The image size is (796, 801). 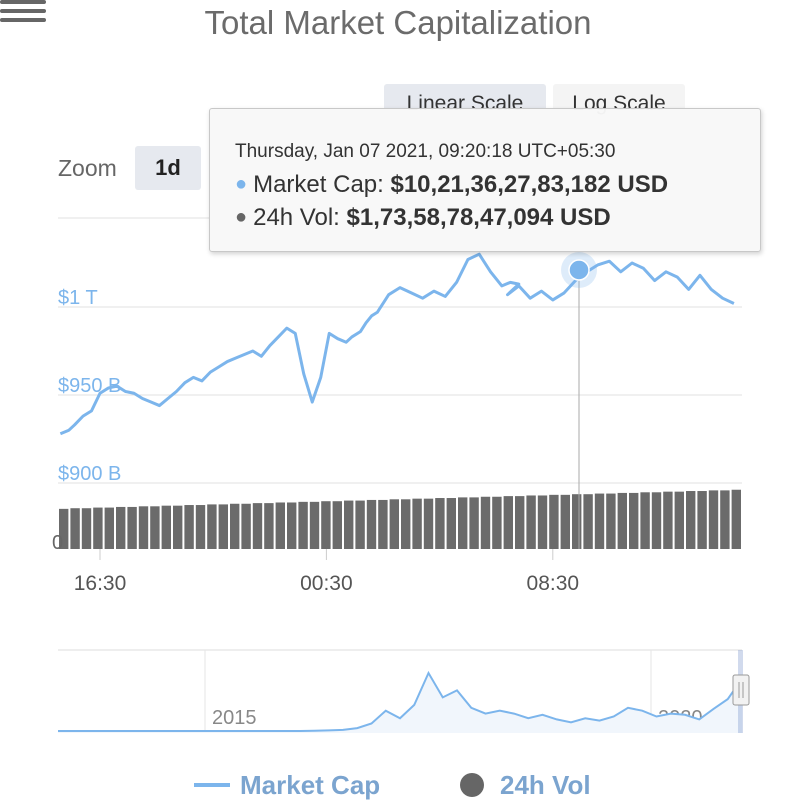 What do you see at coordinates (472, 785) in the screenshot?
I see `circle-swatch-icon` at bounding box center [472, 785].